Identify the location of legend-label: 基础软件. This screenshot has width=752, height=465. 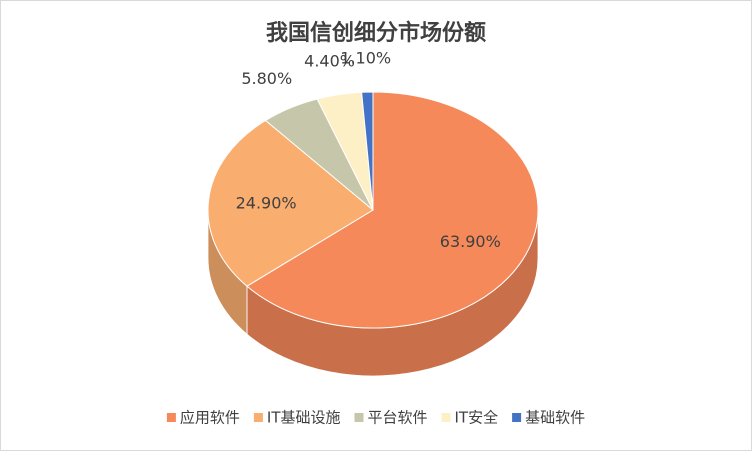
(555, 418).